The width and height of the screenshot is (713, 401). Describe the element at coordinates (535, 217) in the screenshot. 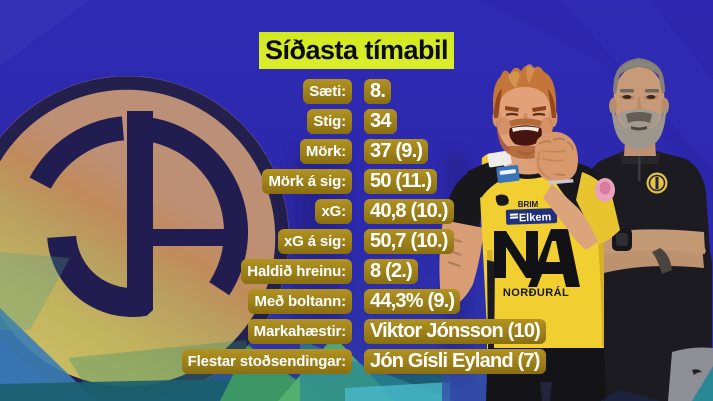

I see `svg-text: Elkem` at that location.